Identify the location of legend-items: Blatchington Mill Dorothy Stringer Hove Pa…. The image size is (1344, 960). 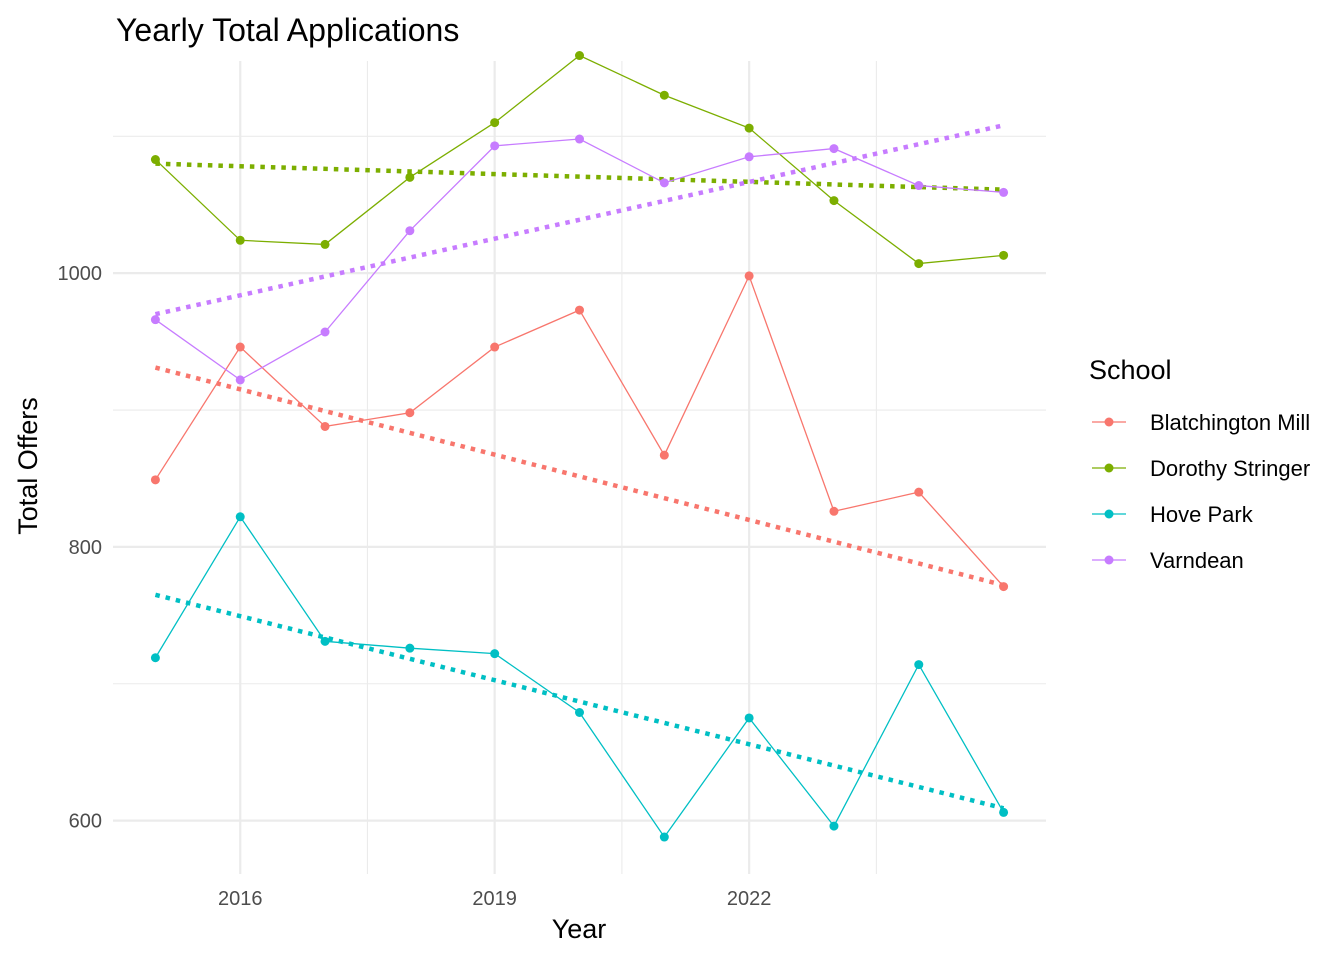
(1201, 491).